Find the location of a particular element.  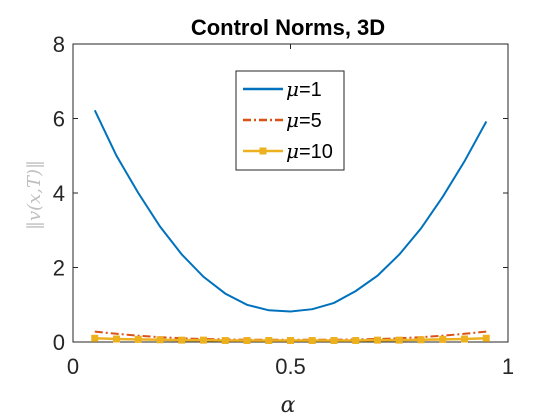

legend-label-3: μ=10 is located at coordinates (309, 151).